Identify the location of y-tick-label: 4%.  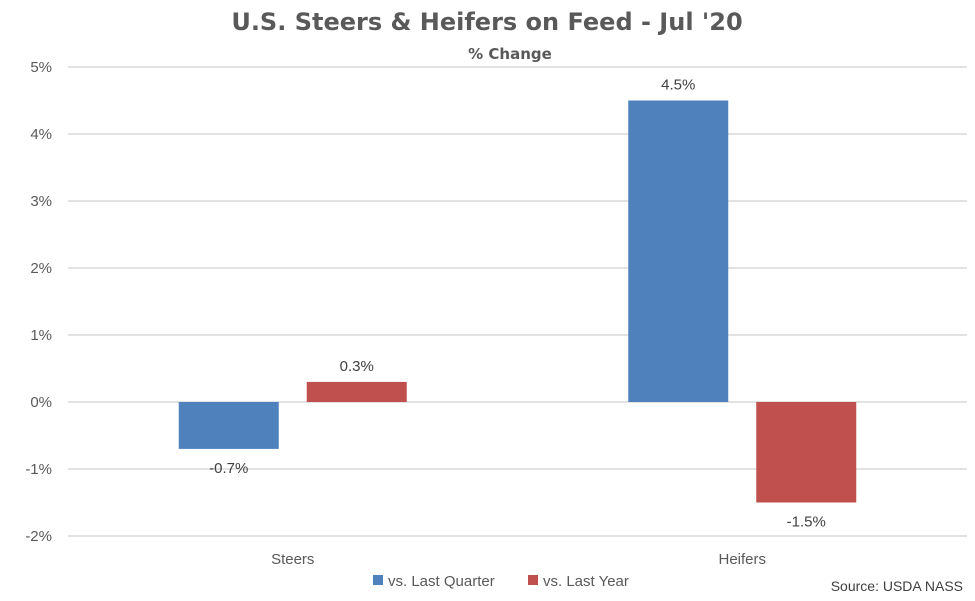
(41, 134).